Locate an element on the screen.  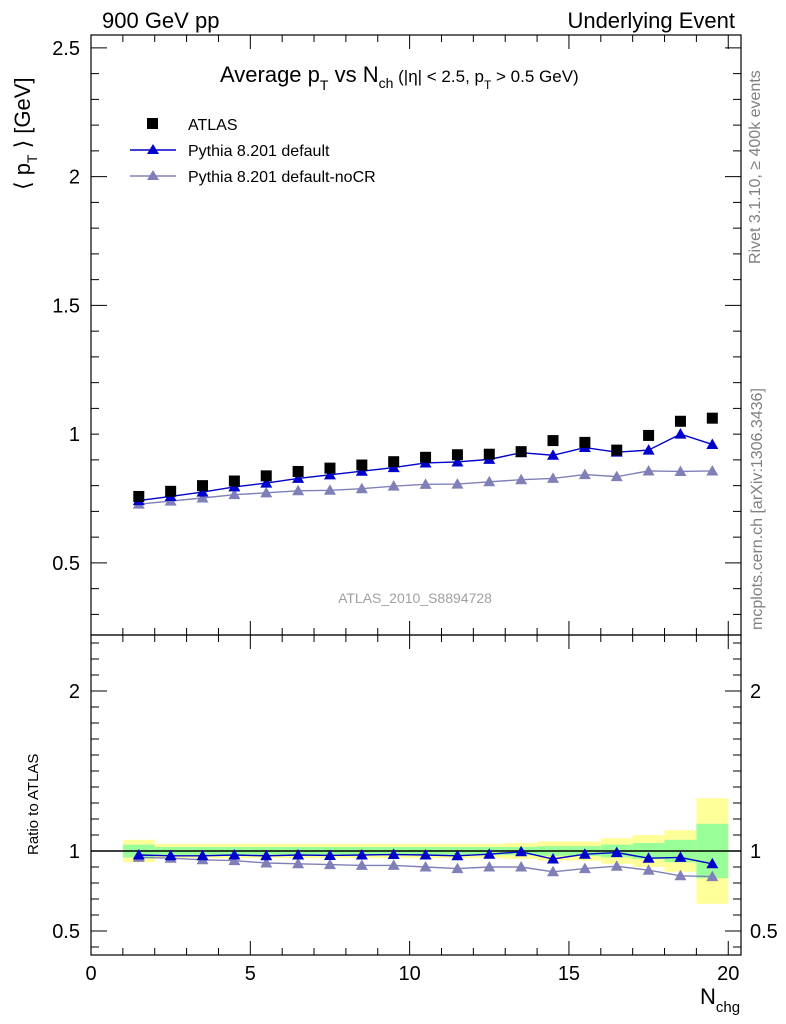
main-y-axis-label: ⟨ pT ⟩ [GeV] is located at coordinates (25, 133).